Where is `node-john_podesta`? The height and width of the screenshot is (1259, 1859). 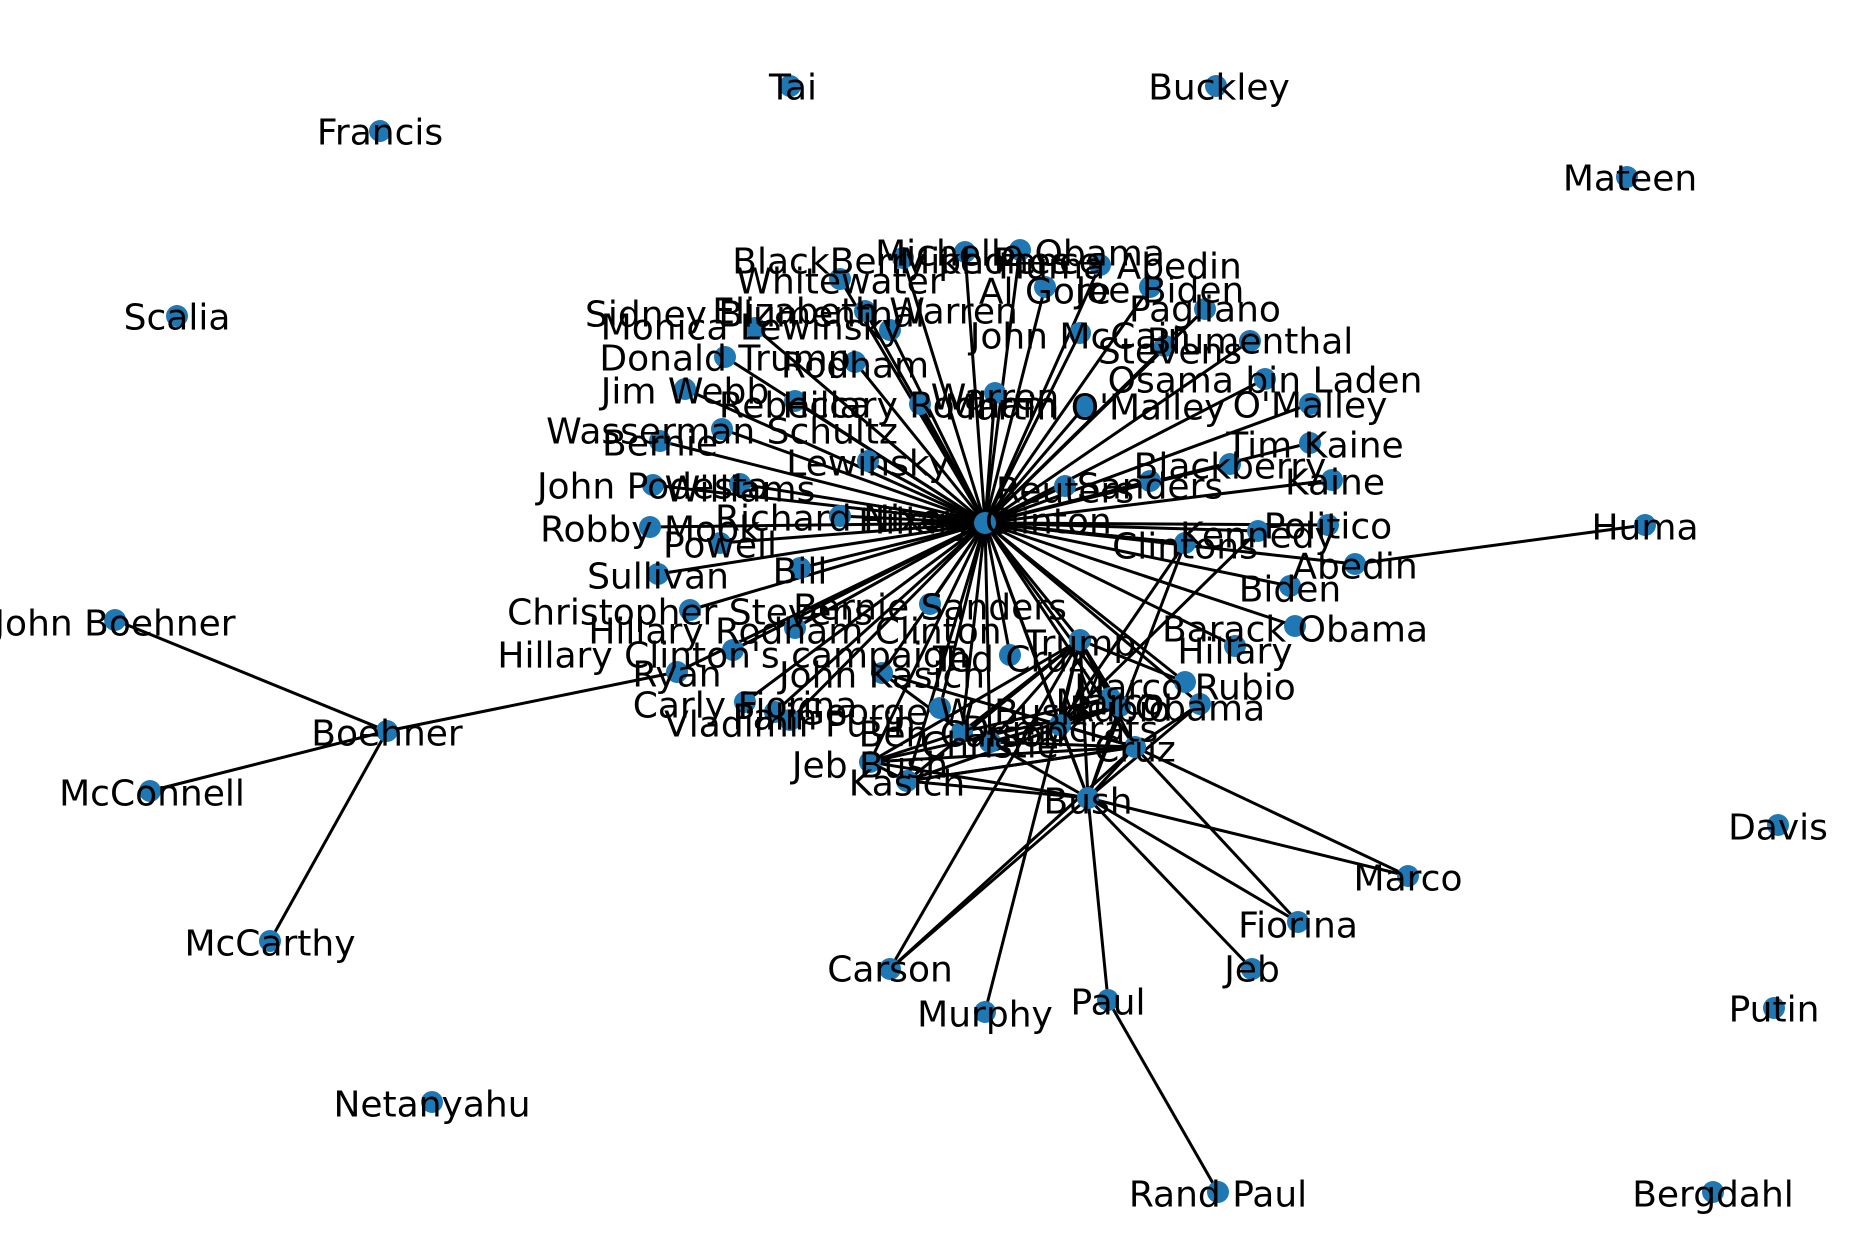 node-john_podesta is located at coordinates (653, 485).